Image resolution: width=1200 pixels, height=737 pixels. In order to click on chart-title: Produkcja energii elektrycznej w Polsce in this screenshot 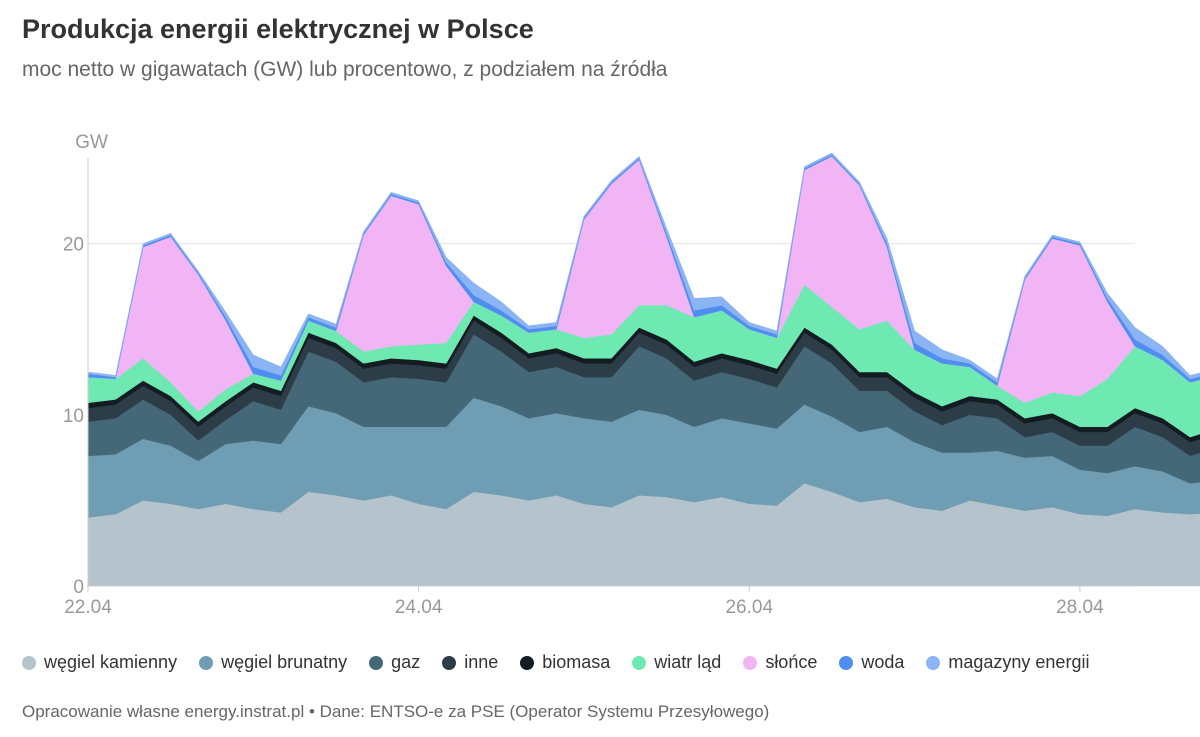, I will do `click(278, 29)`.